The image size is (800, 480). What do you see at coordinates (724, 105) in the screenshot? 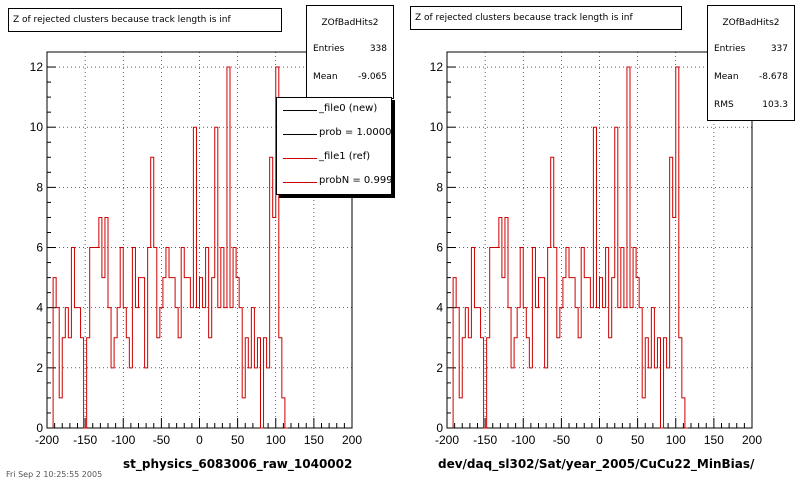
I see `right-rms-label: RMS` at bounding box center [724, 105].